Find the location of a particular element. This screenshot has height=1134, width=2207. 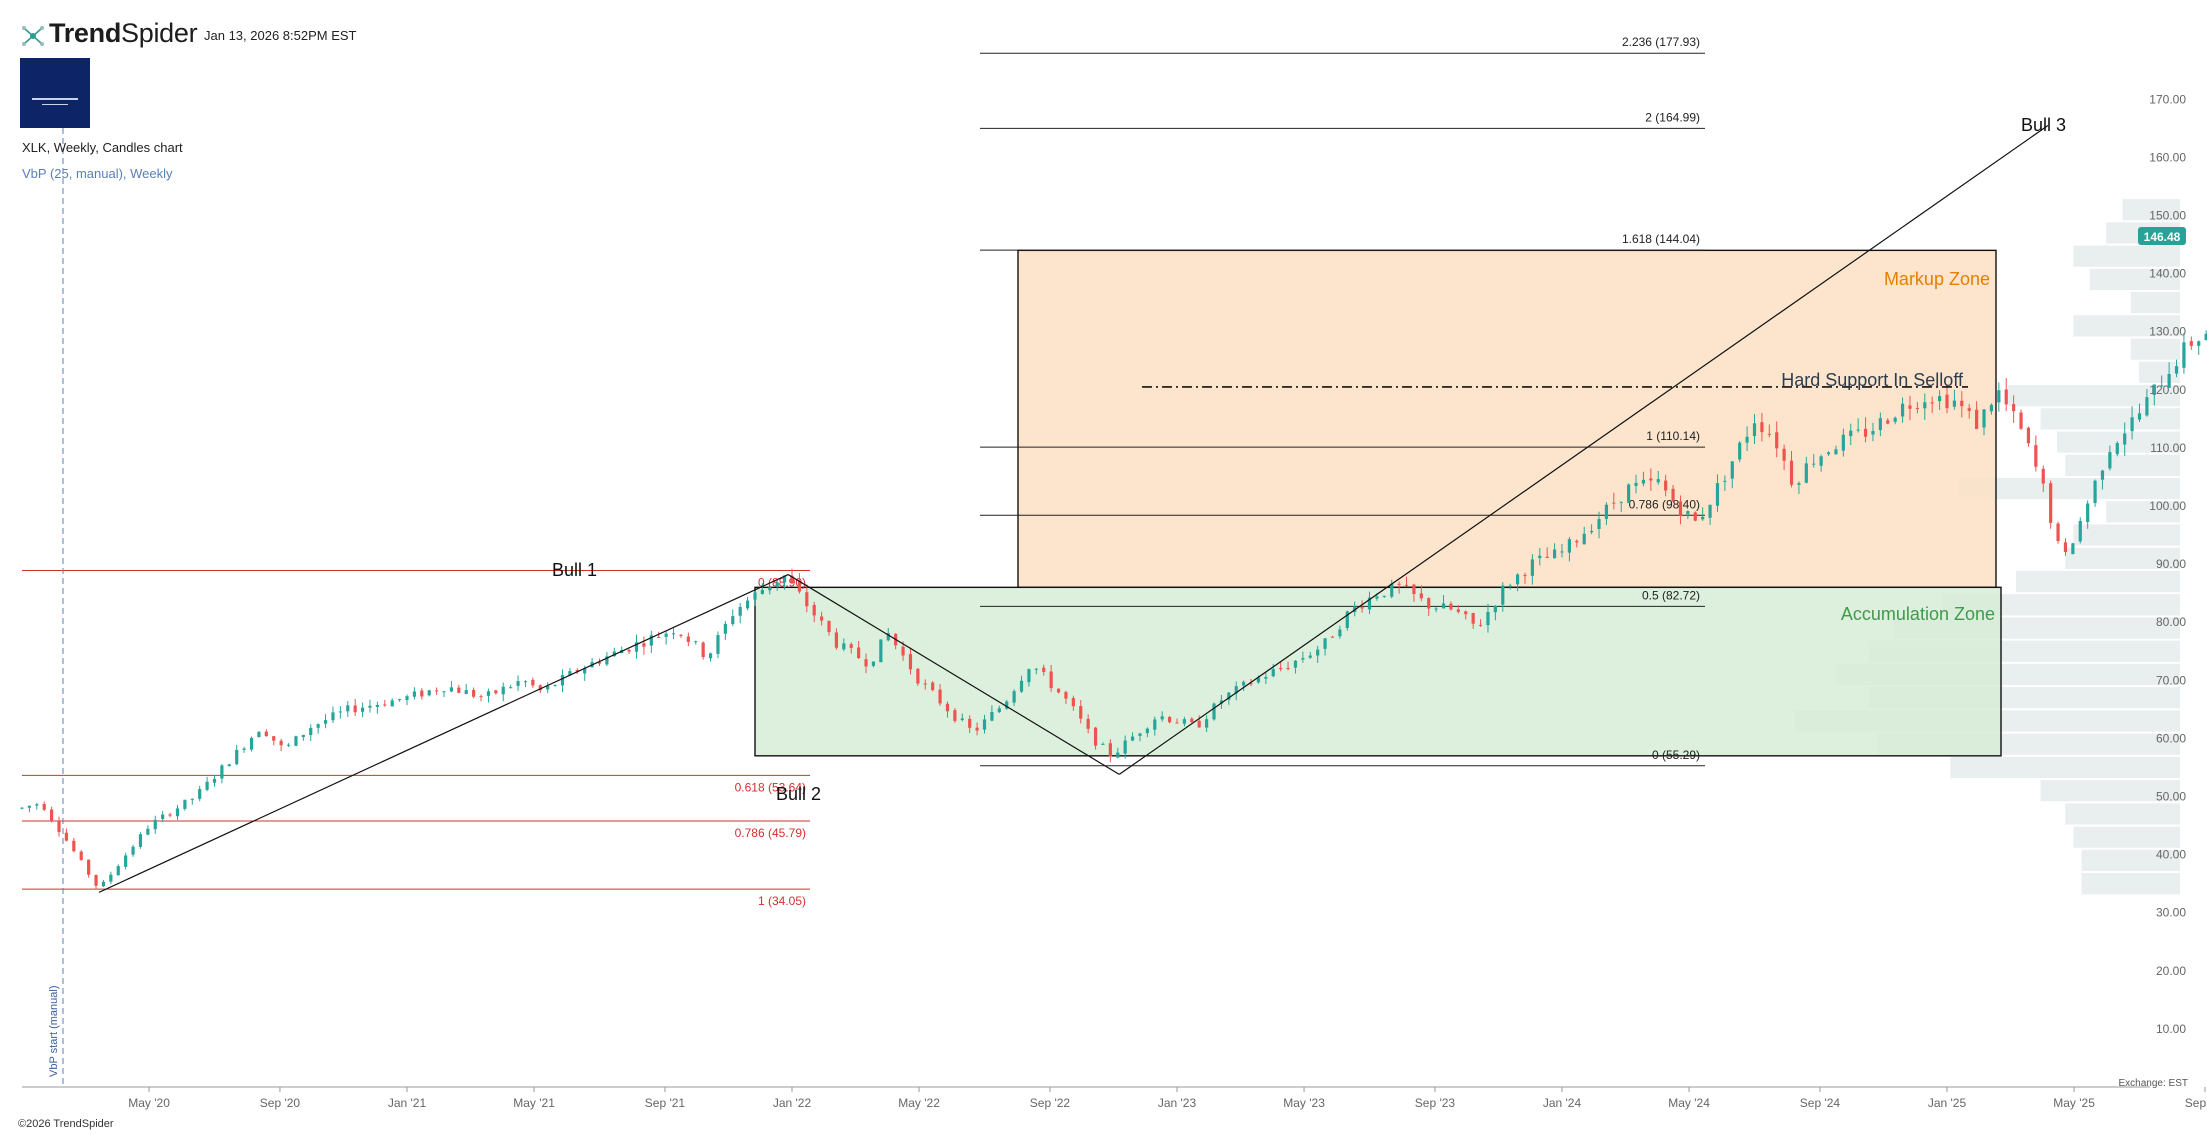

x-tick-label: Sep '21 is located at coordinates (665, 1103).